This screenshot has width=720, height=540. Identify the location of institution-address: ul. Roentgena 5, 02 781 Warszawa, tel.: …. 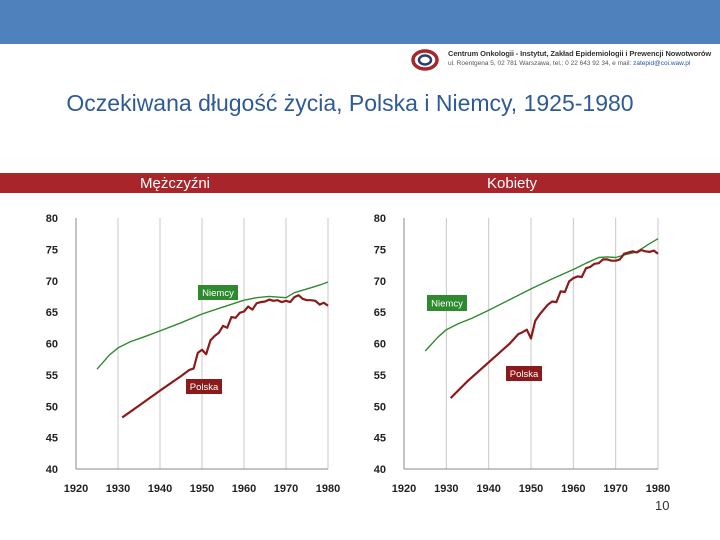
(569, 63).